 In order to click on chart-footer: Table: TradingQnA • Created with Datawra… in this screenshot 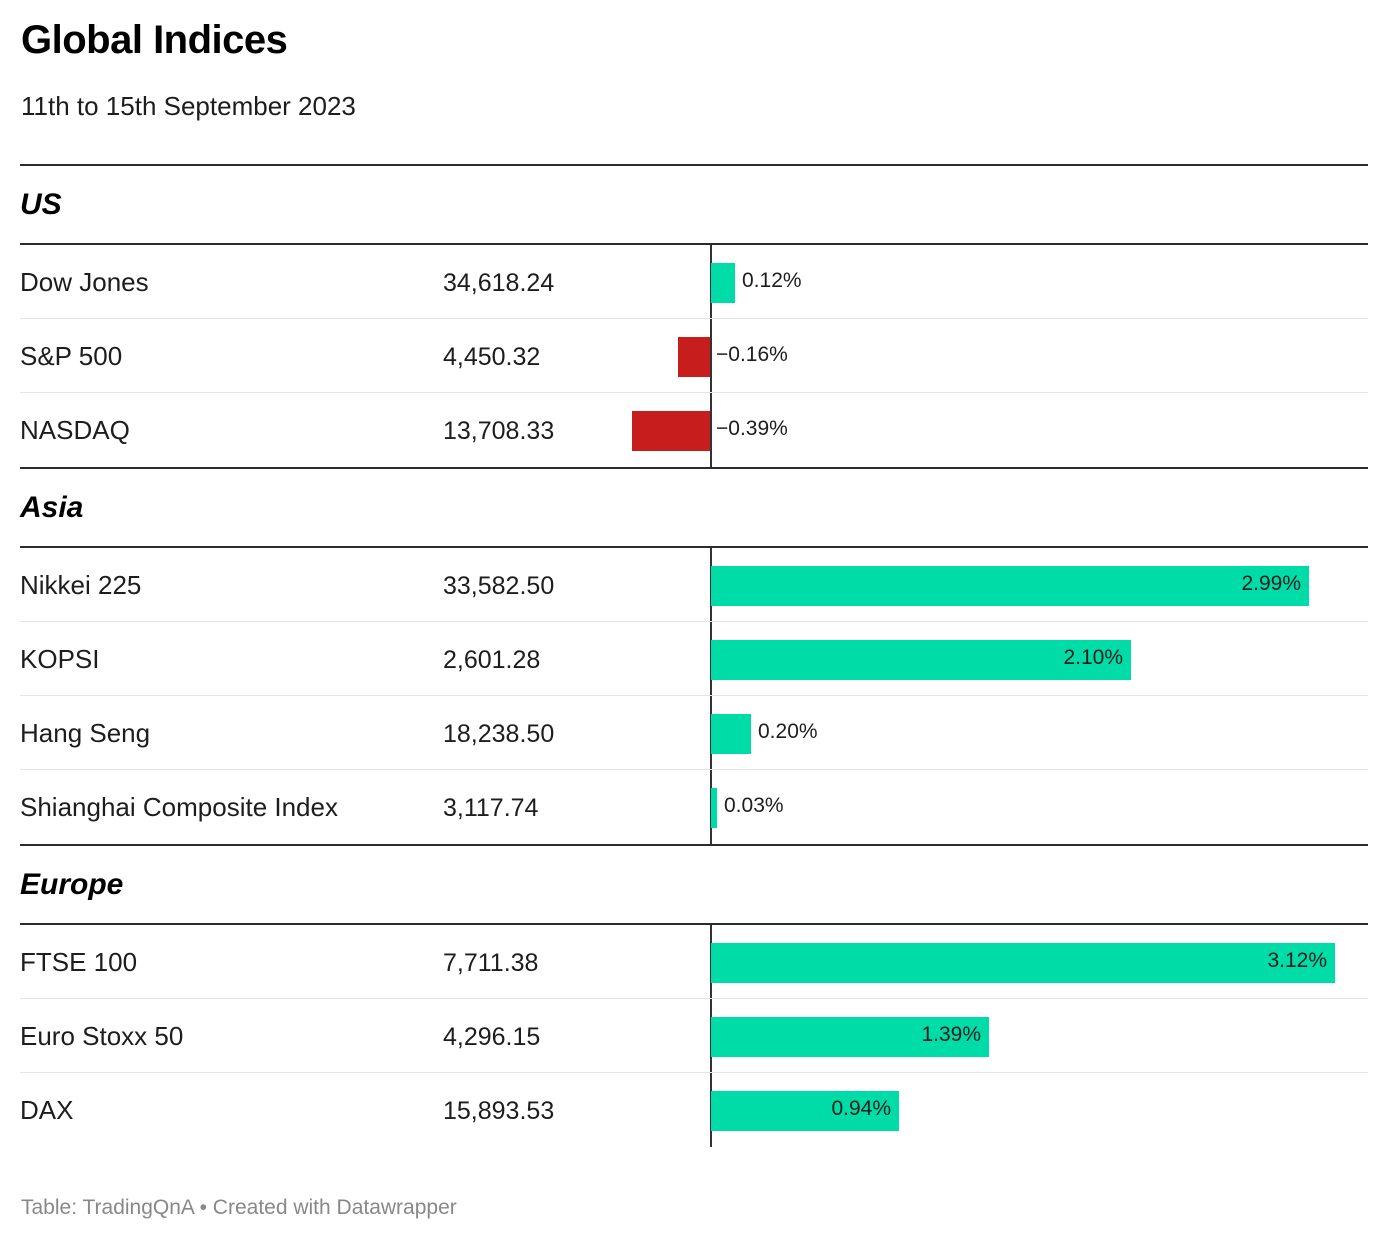, I will do `click(239, 1207)`.